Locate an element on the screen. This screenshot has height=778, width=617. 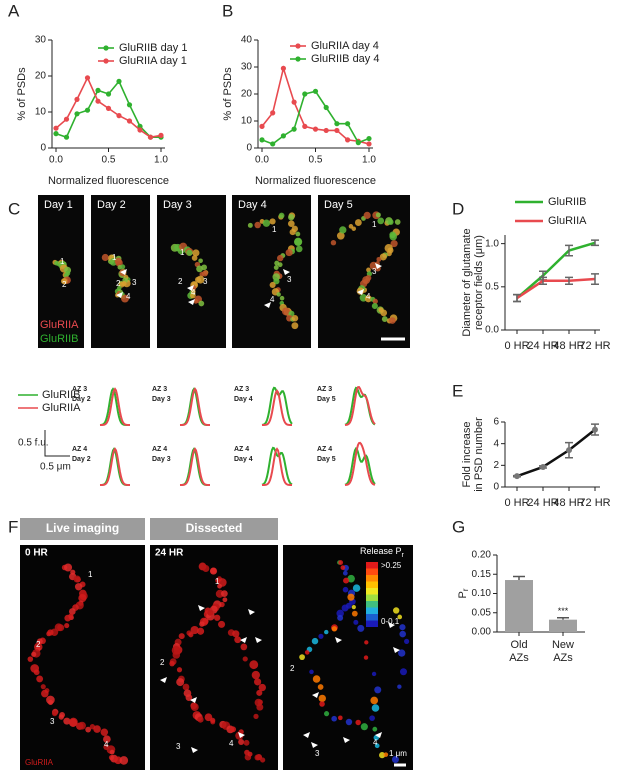
day-label: Day 3 is located at coordinates (177, 205).